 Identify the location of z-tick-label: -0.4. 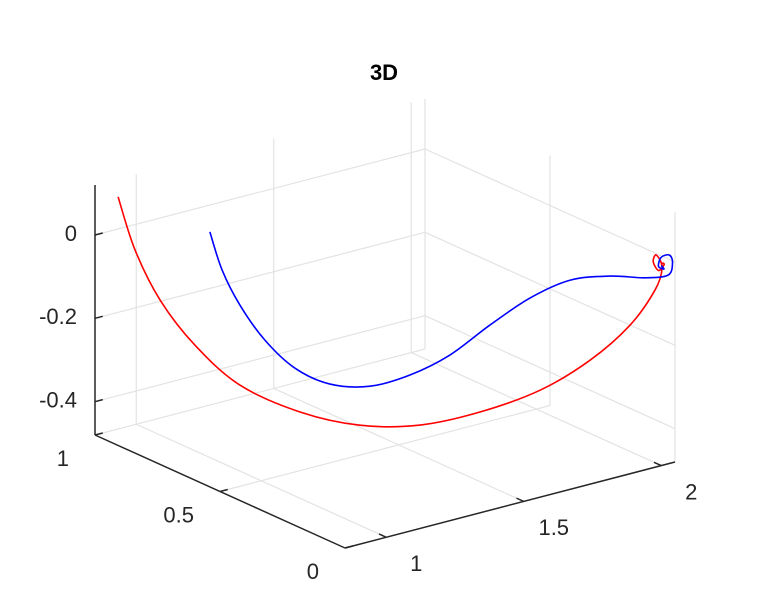
(58, 399).